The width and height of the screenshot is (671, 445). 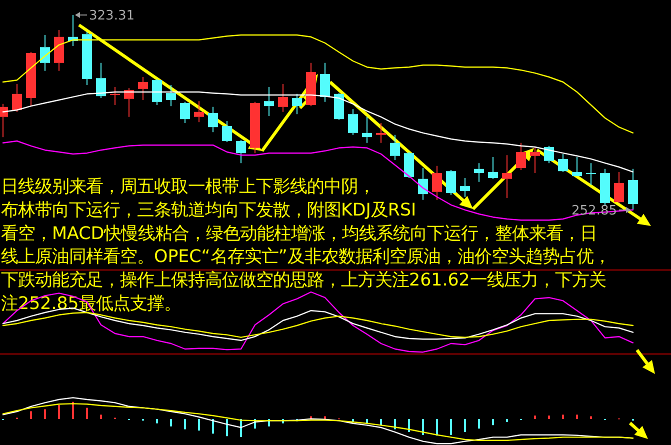 What do you see at coordinates (299, 234) in the screenshot?
I see `text: 看空，MACD快慢线粘合，绿色动能柱增涨，均线系统向下运行，整体来看，日` at bounding box center [299, 234].